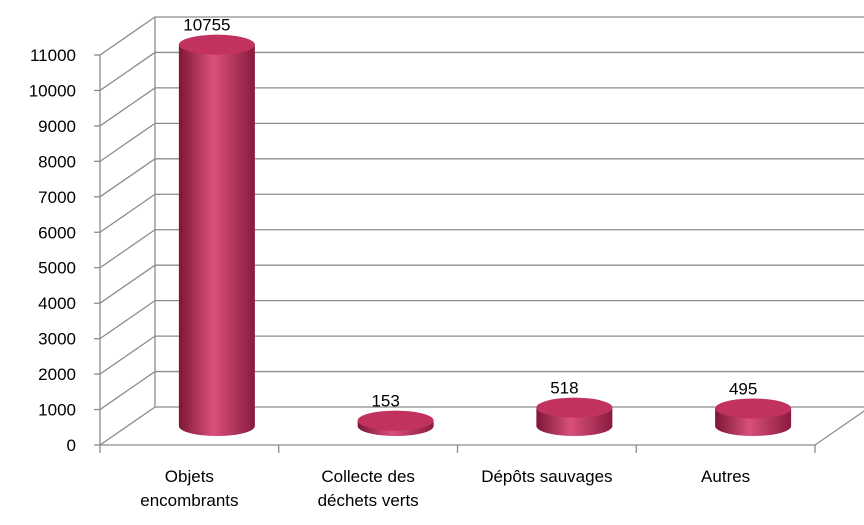 This screenshot has width=864, height=525. What do you see at coordinates (57, 197) in the screenshot?
I see `y-tick-label: 7000` at bounding box center [57, 197].